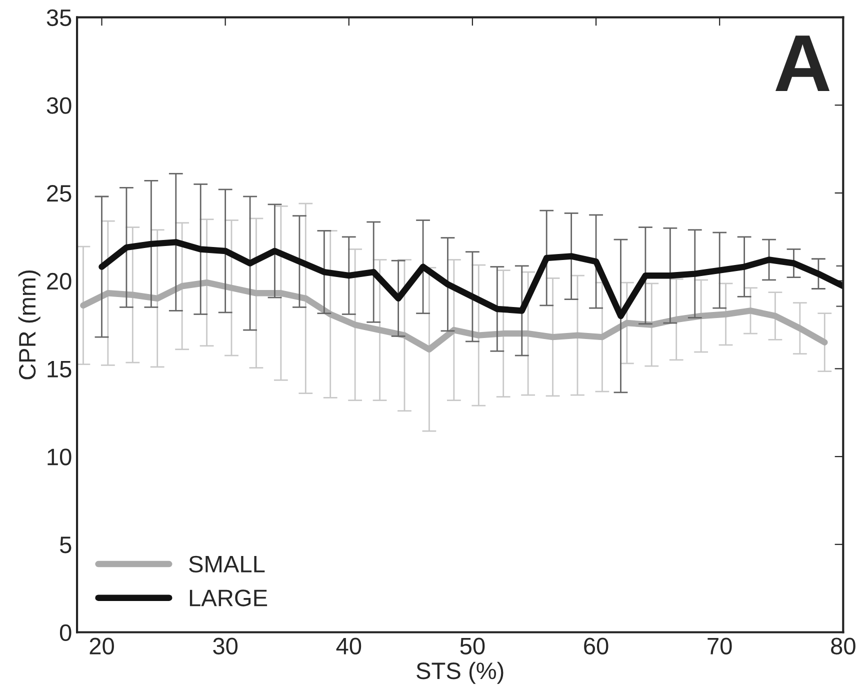 The image size is (856, 691). What do you see at coordinates (60, 457) in the screenshot?
I see `y-tick-label: 10` at bounding box center [60, 457].